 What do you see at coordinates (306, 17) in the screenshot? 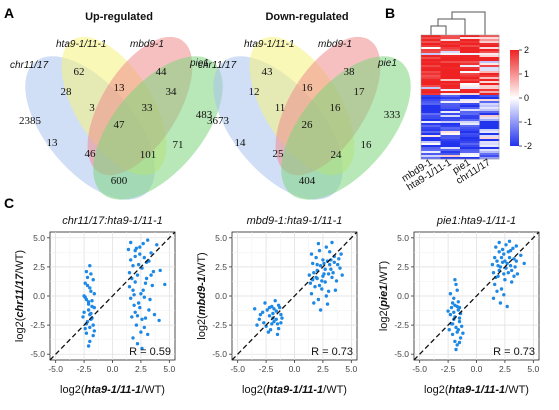
I see `venn-down-title: Down-regulated` at bounding box center [306, 17].